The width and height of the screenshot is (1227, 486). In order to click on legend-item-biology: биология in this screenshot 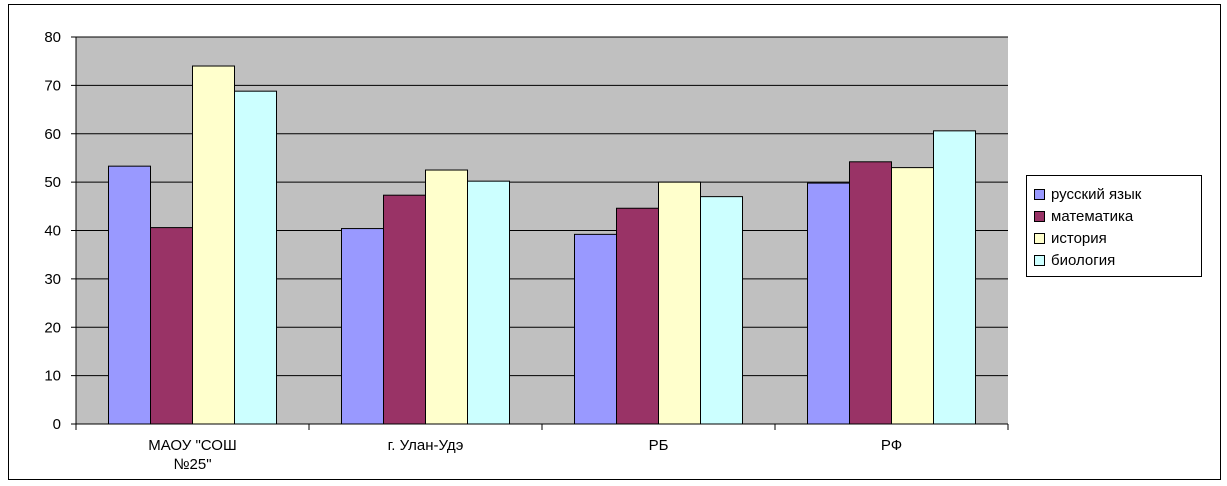, I will do `click(1117, 260)`.